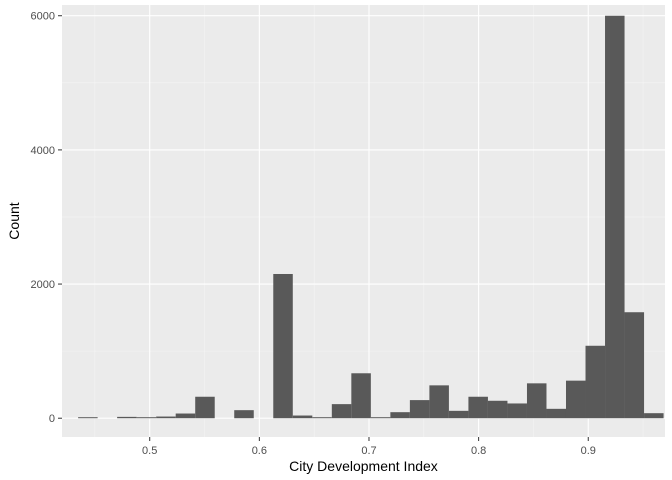  I want to click on x-tick-label: 0.6, so click(259, 451).